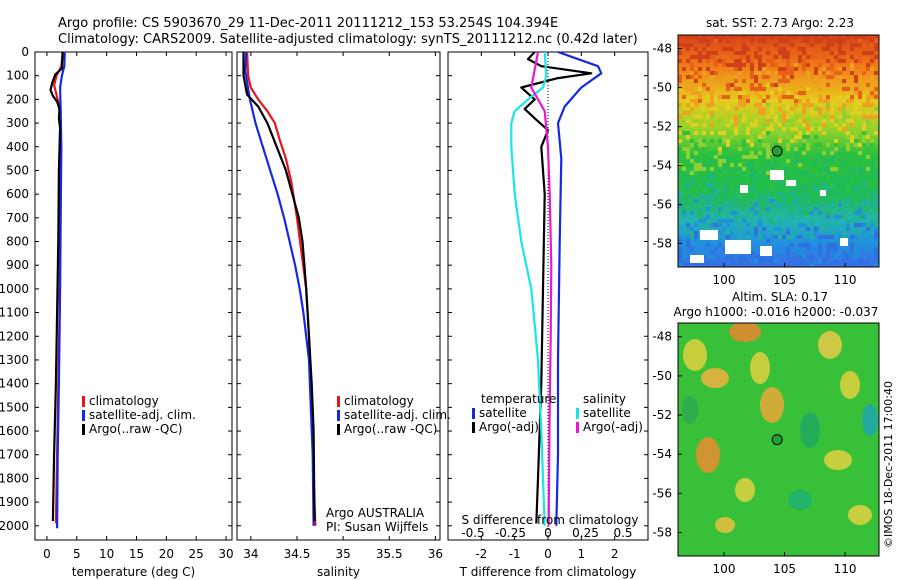  I want to click on y-tick-label: 900, so click(17, 265).